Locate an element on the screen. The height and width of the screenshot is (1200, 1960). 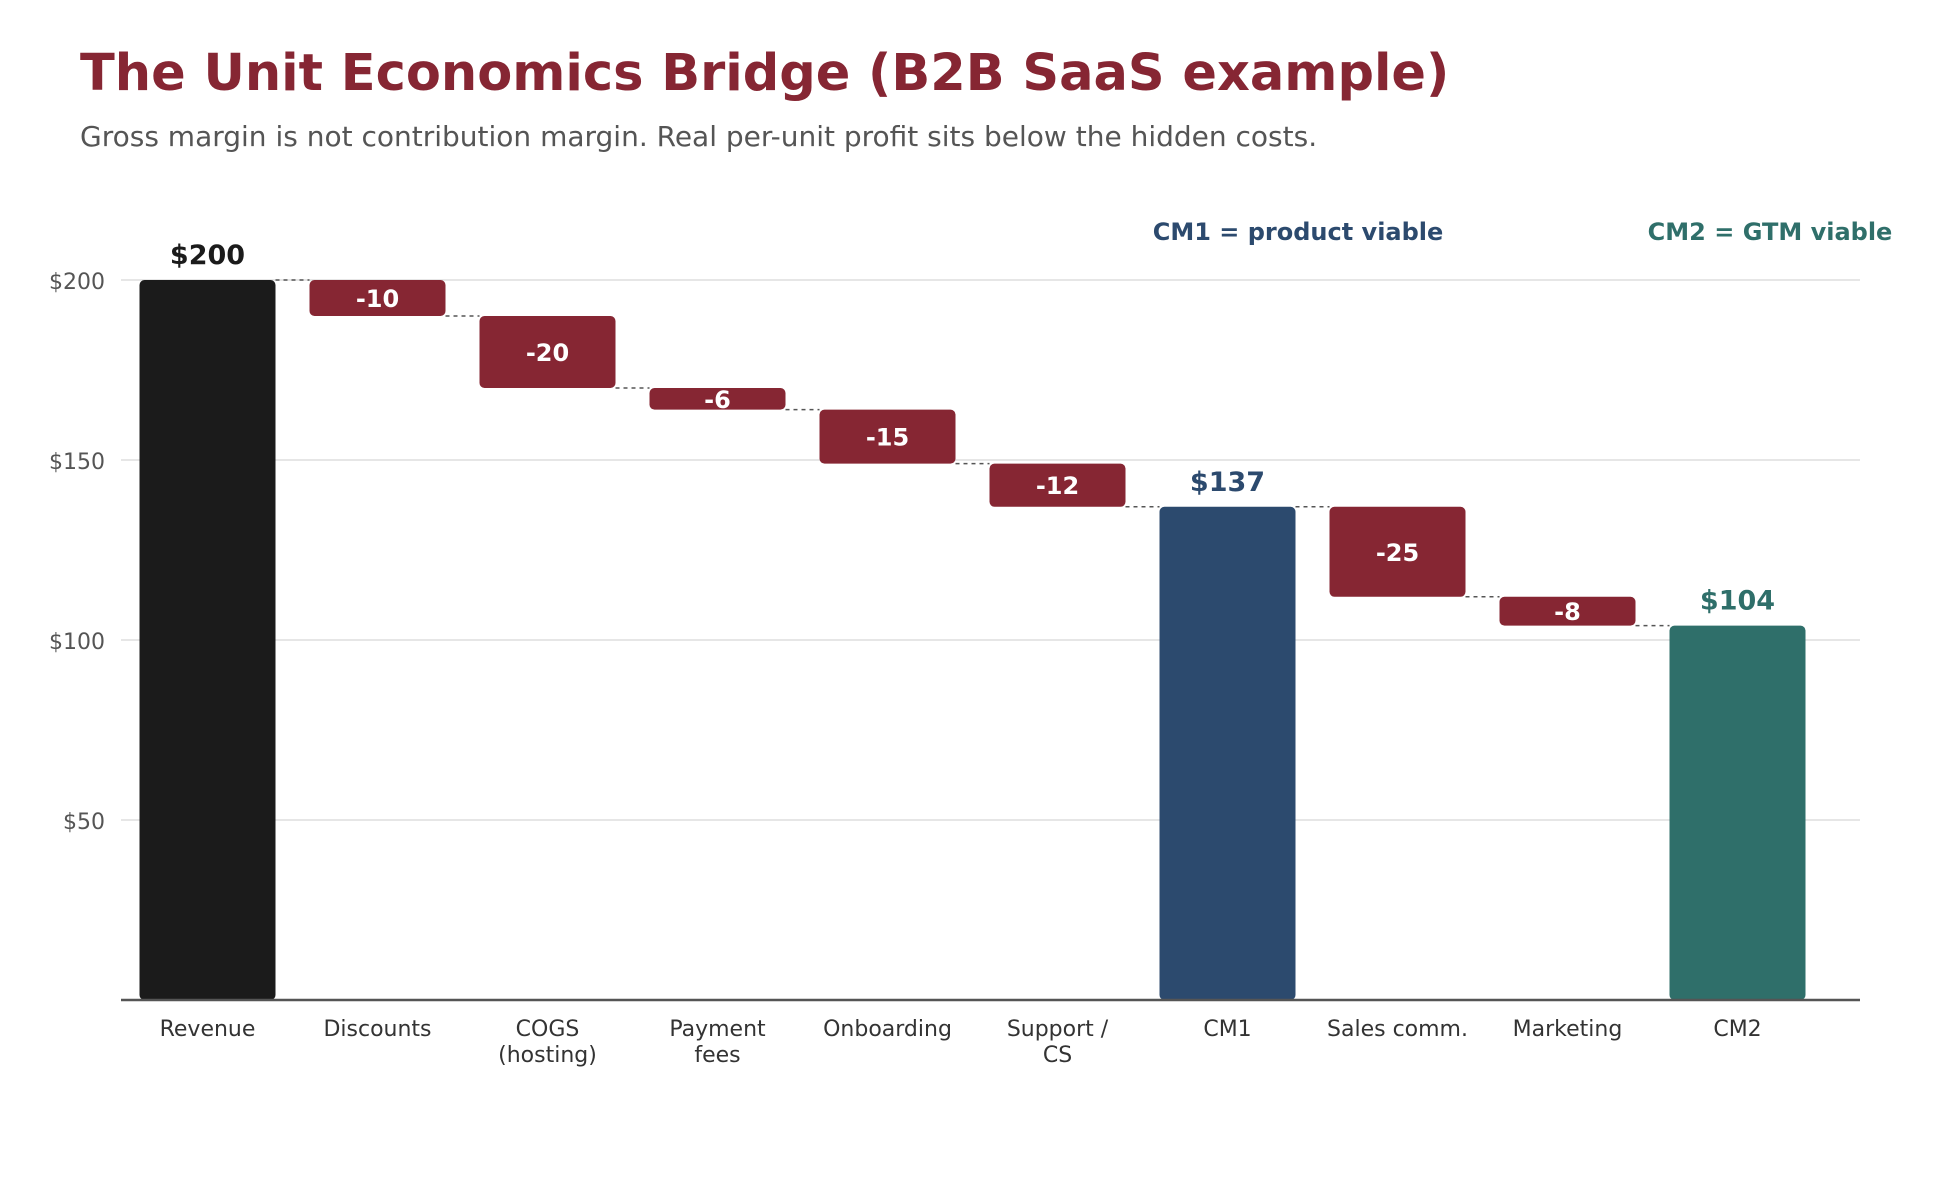
y-tick-label: $200 is located at coordinates (77, 282).